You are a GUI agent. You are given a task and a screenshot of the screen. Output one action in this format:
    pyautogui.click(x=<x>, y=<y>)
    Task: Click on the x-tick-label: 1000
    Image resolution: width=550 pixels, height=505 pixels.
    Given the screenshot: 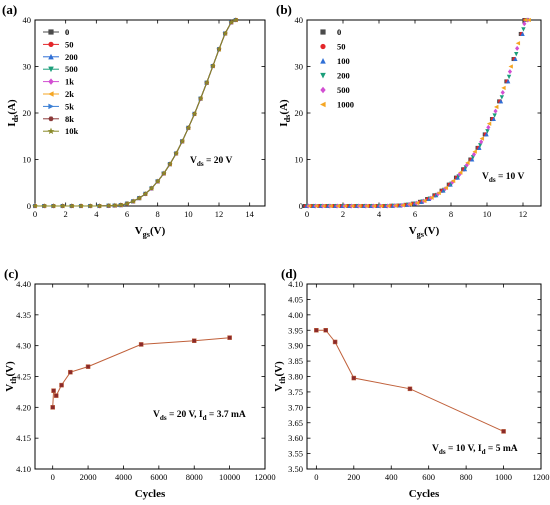 What is the action you would take?
    pyautogui.click(x=503, y=477)
    